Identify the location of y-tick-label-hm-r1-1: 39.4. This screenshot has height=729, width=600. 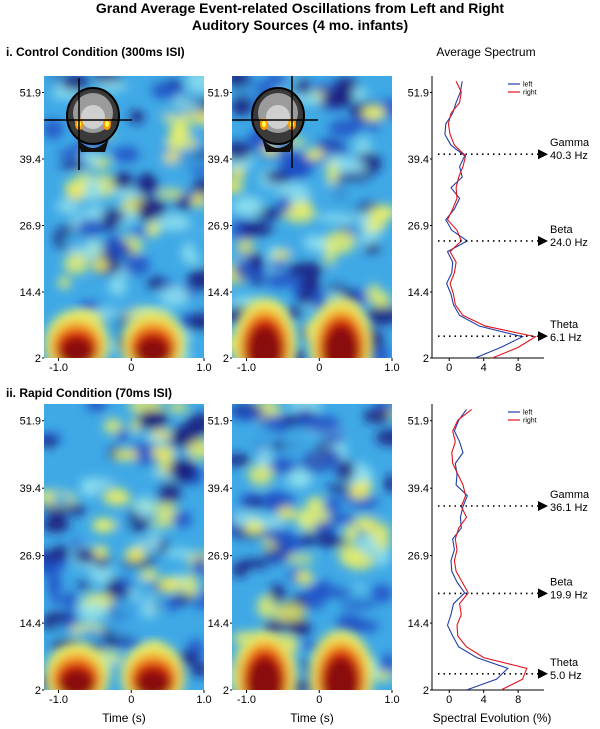
(218, 489).